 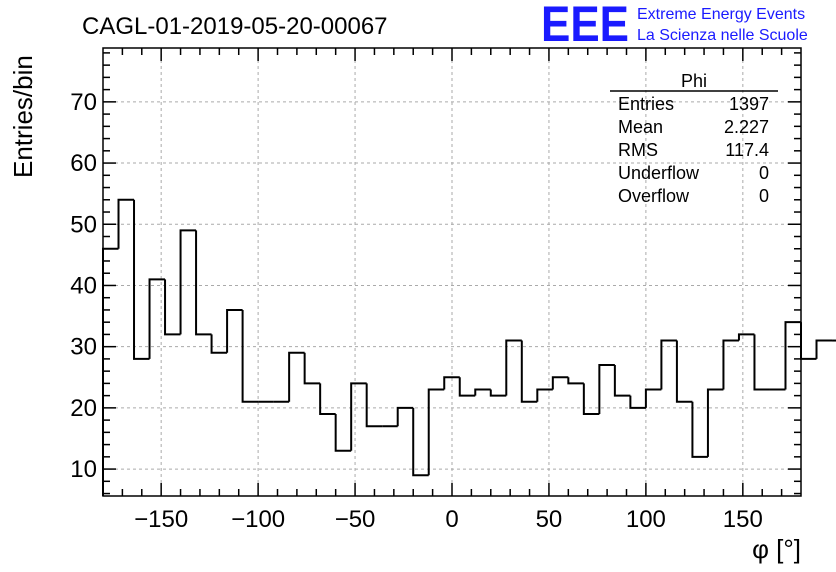 What do you see at coordinates (83, 469) in the screenshot?
I see `y-tick-label-0: 10` at bounding box center [83, 469].